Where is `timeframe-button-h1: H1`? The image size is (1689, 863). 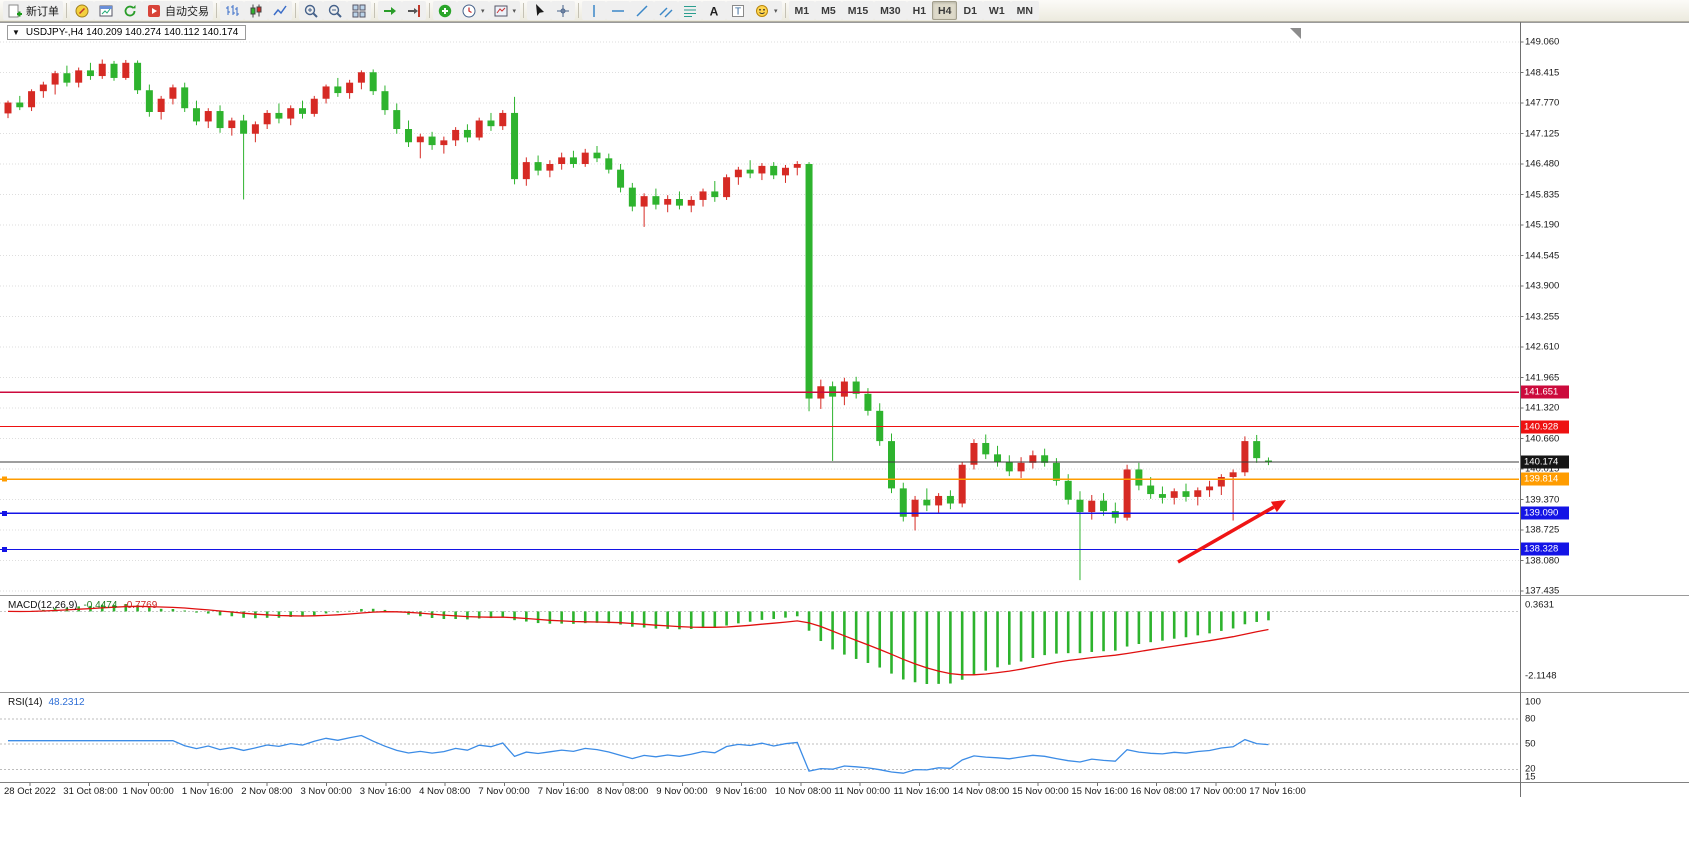 timeframe-button-h1: H1 is located at coordinates (919, 10).